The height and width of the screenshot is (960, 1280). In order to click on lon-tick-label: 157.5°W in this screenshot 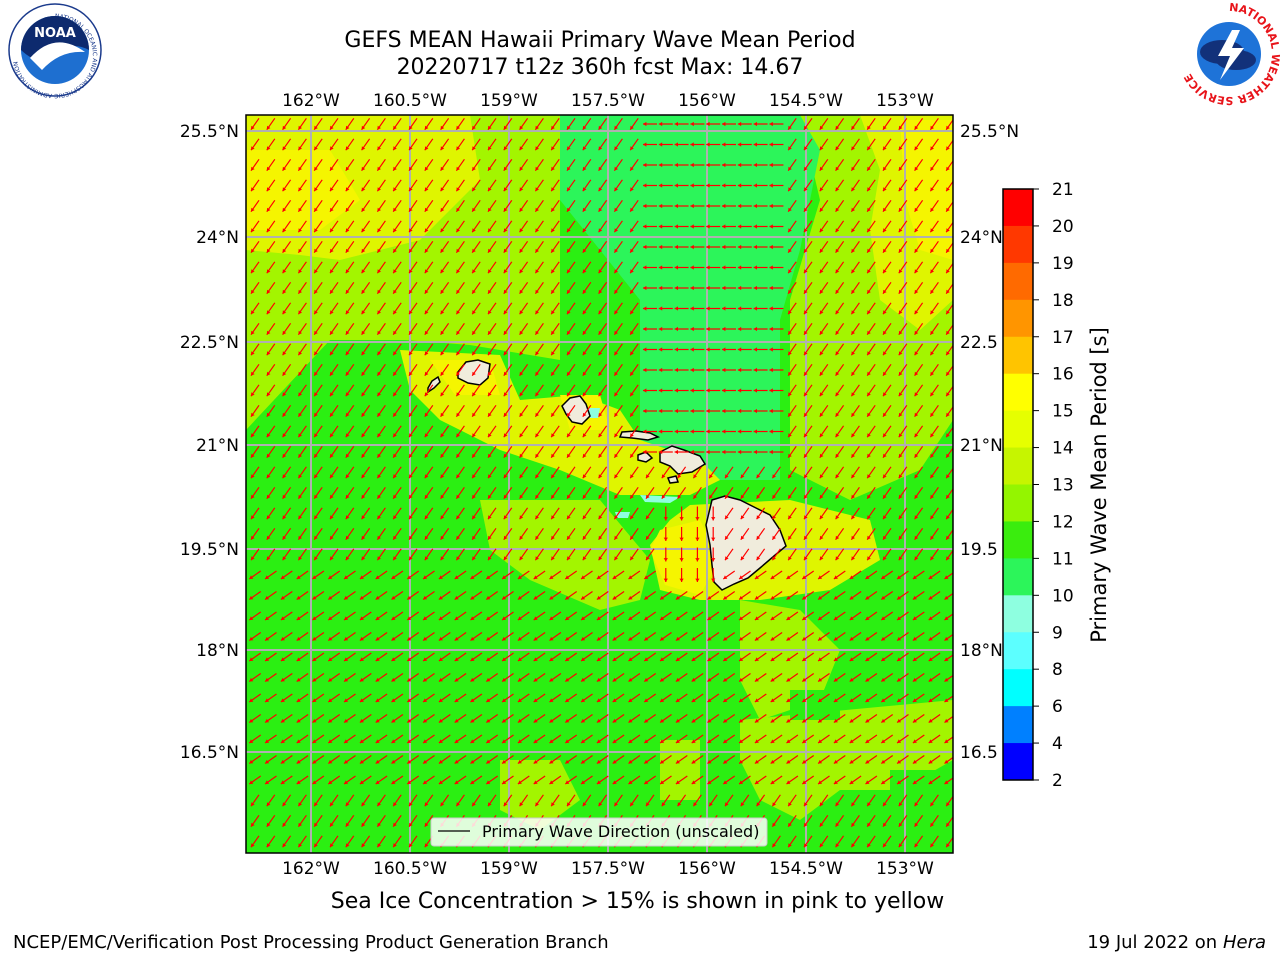, I will do `click(608, 101)`.